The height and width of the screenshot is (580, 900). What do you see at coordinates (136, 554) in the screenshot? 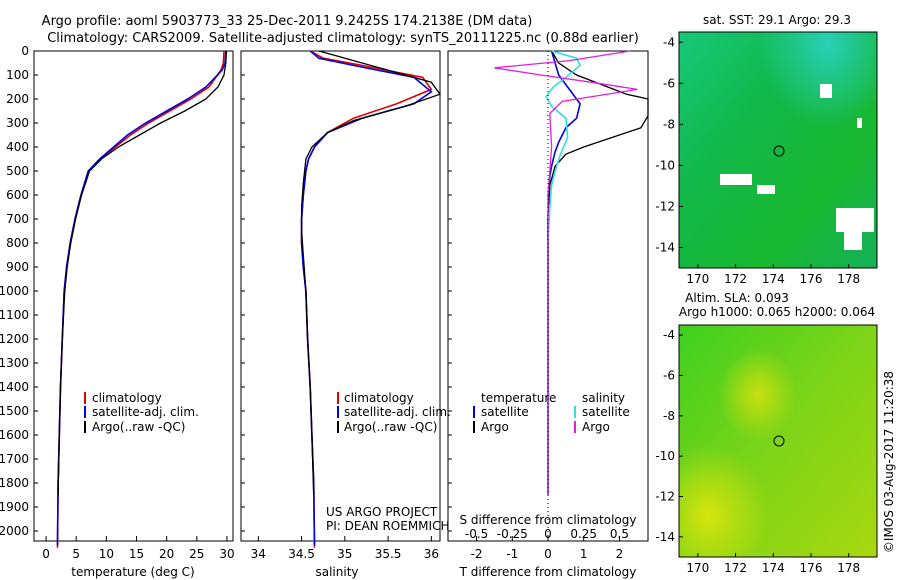
I see `x-tick-label: 15` at bounding box center [136, 554].